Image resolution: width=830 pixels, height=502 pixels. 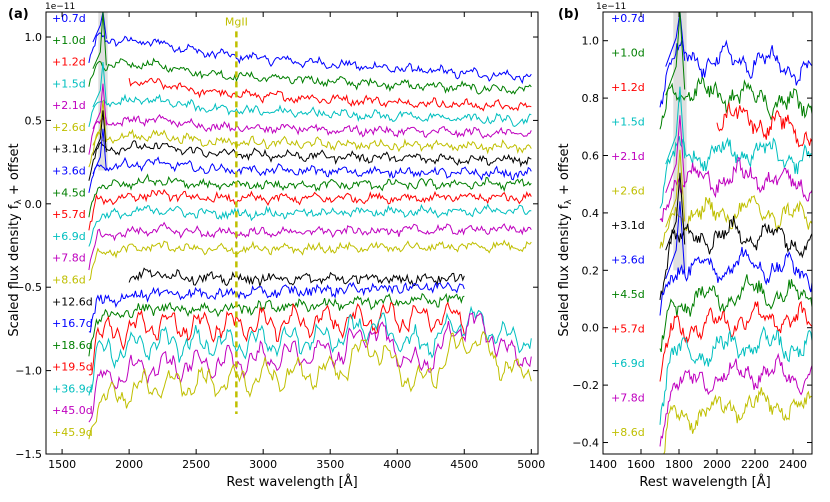 What do you see at coordinates (34, 204) in the screenshot?
I see `panel-a-y-tick-label-3: 0.0` at bounding box center [34, 204].